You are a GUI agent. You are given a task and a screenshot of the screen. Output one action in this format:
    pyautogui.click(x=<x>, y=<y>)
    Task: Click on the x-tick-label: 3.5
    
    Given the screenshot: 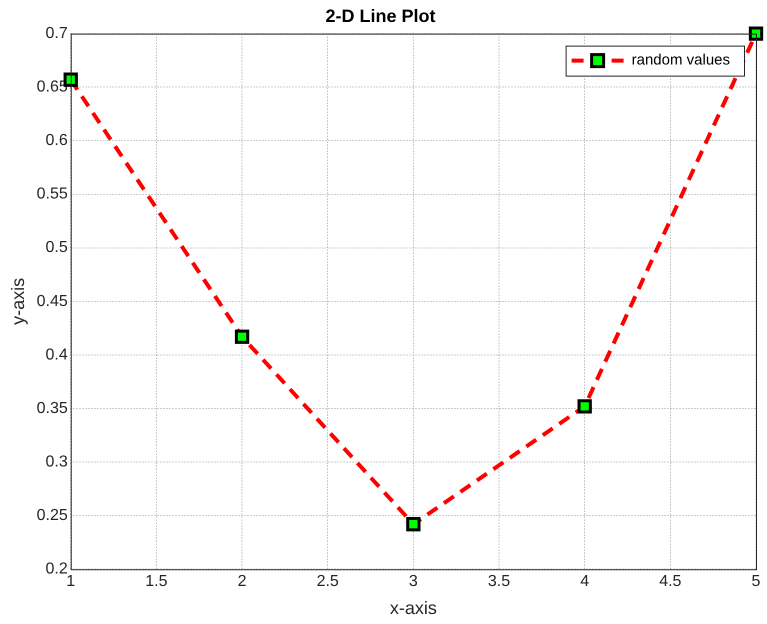 What is the action you would take?
    pyautogui.click(x=499, y=581)
    